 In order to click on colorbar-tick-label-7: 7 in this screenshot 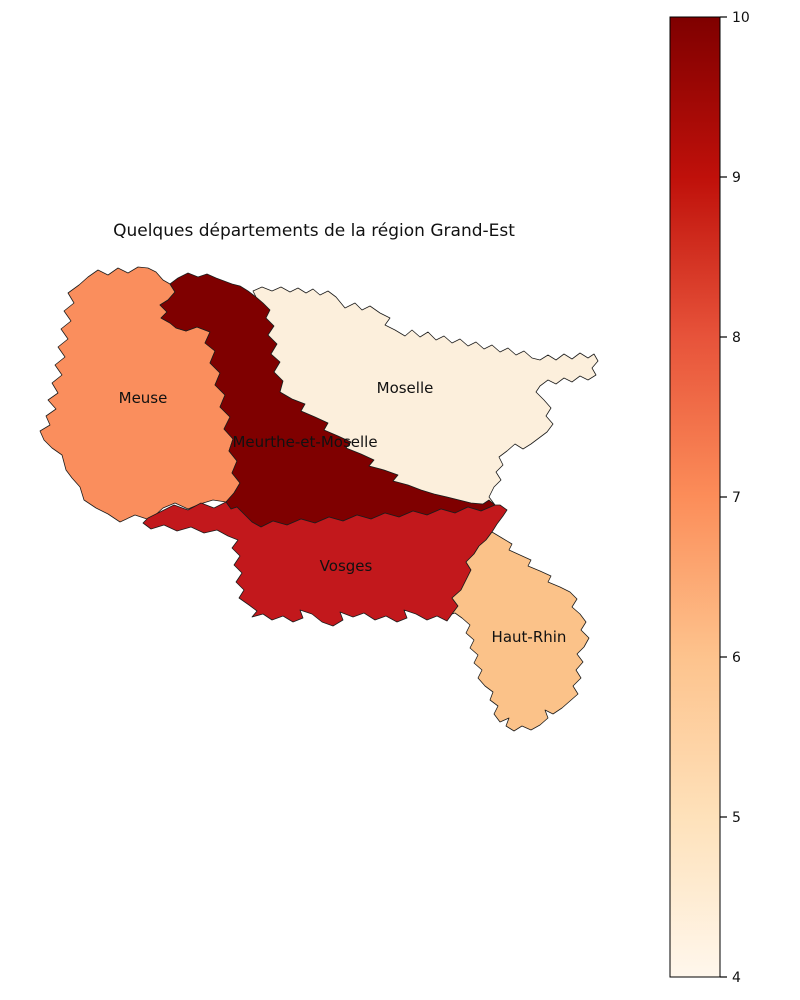, I will do `click(736, 498)`.